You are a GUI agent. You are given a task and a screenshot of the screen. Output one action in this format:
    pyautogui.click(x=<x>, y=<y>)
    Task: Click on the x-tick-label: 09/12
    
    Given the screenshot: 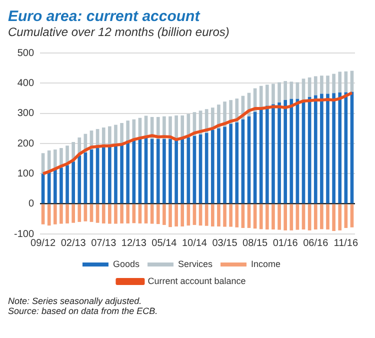 What is the action you would take?
    pyautogui.click(x=43, y=243)
    